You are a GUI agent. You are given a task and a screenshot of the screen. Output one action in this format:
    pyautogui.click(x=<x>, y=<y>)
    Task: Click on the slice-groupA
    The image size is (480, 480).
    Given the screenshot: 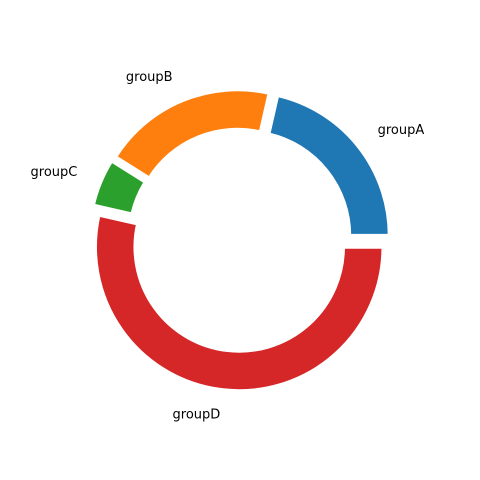 What is the action you would take?
    pyautogui.click(x=329, y=165)
    